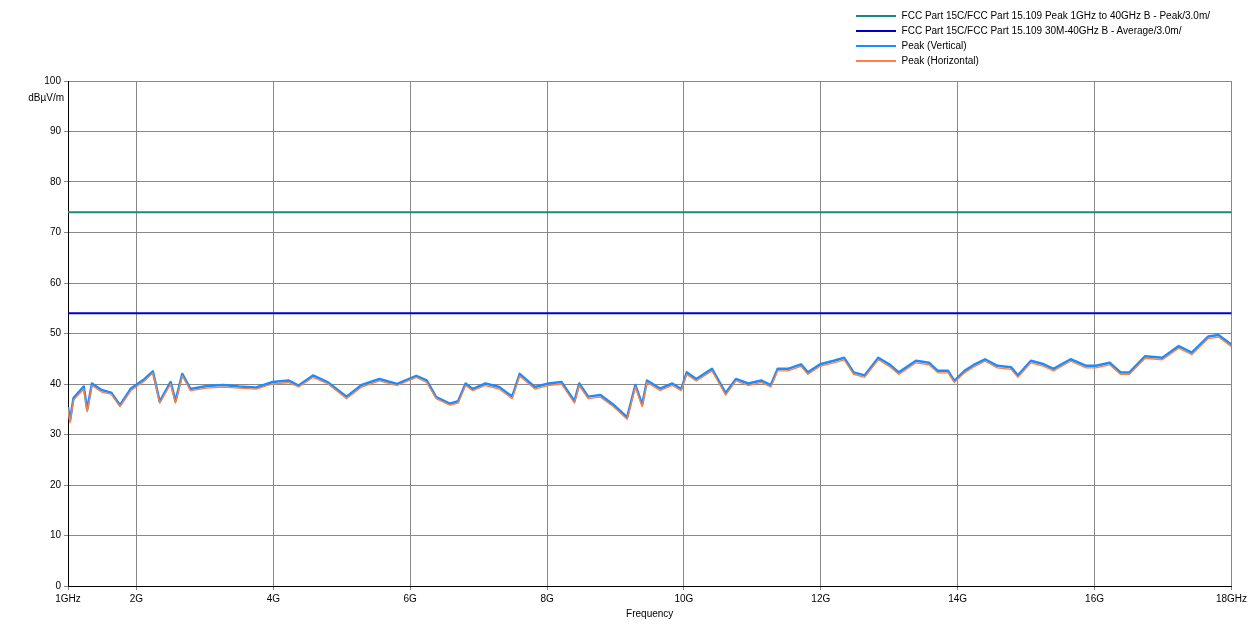  I want to click on y-tick-label: 100, so click(53, 80).